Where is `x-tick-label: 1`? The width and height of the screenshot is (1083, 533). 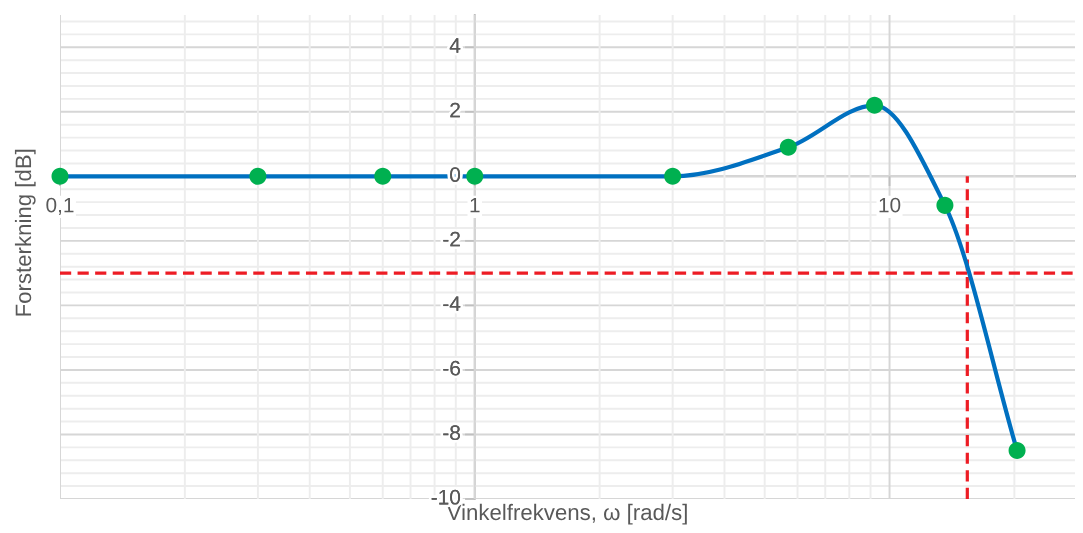
x-tick-label: 1 is located at coordinates (475, 205).